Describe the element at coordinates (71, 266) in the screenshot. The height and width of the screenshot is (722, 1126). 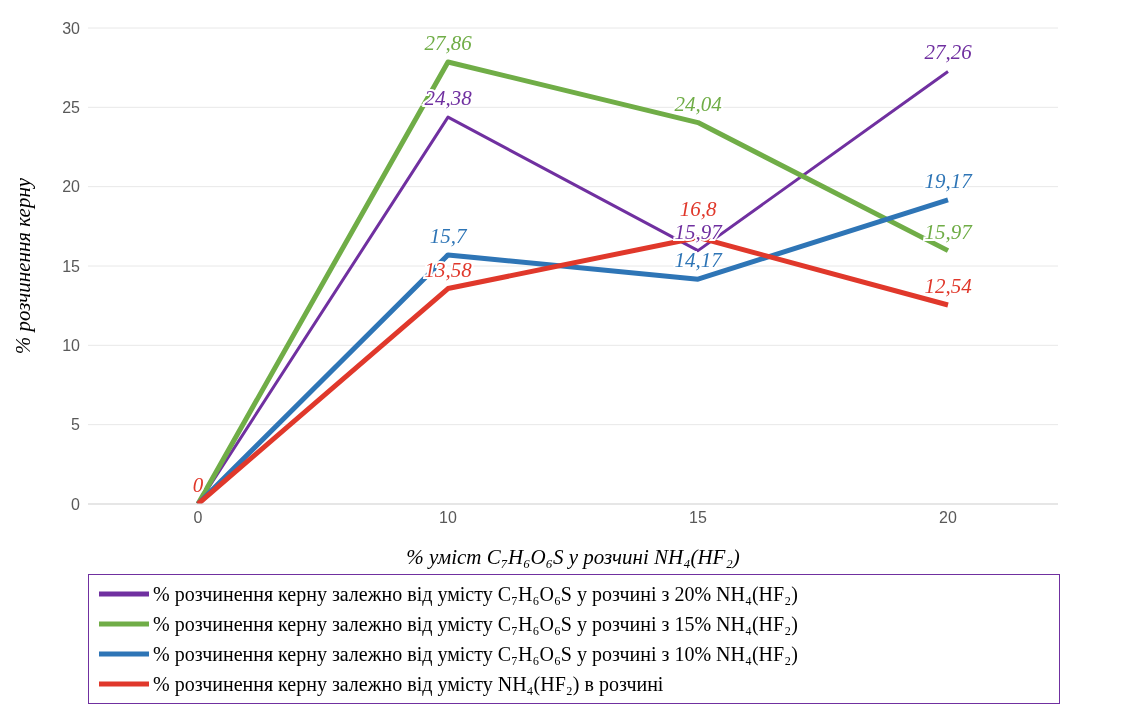
I see `y-tick-label: 15` at that location.